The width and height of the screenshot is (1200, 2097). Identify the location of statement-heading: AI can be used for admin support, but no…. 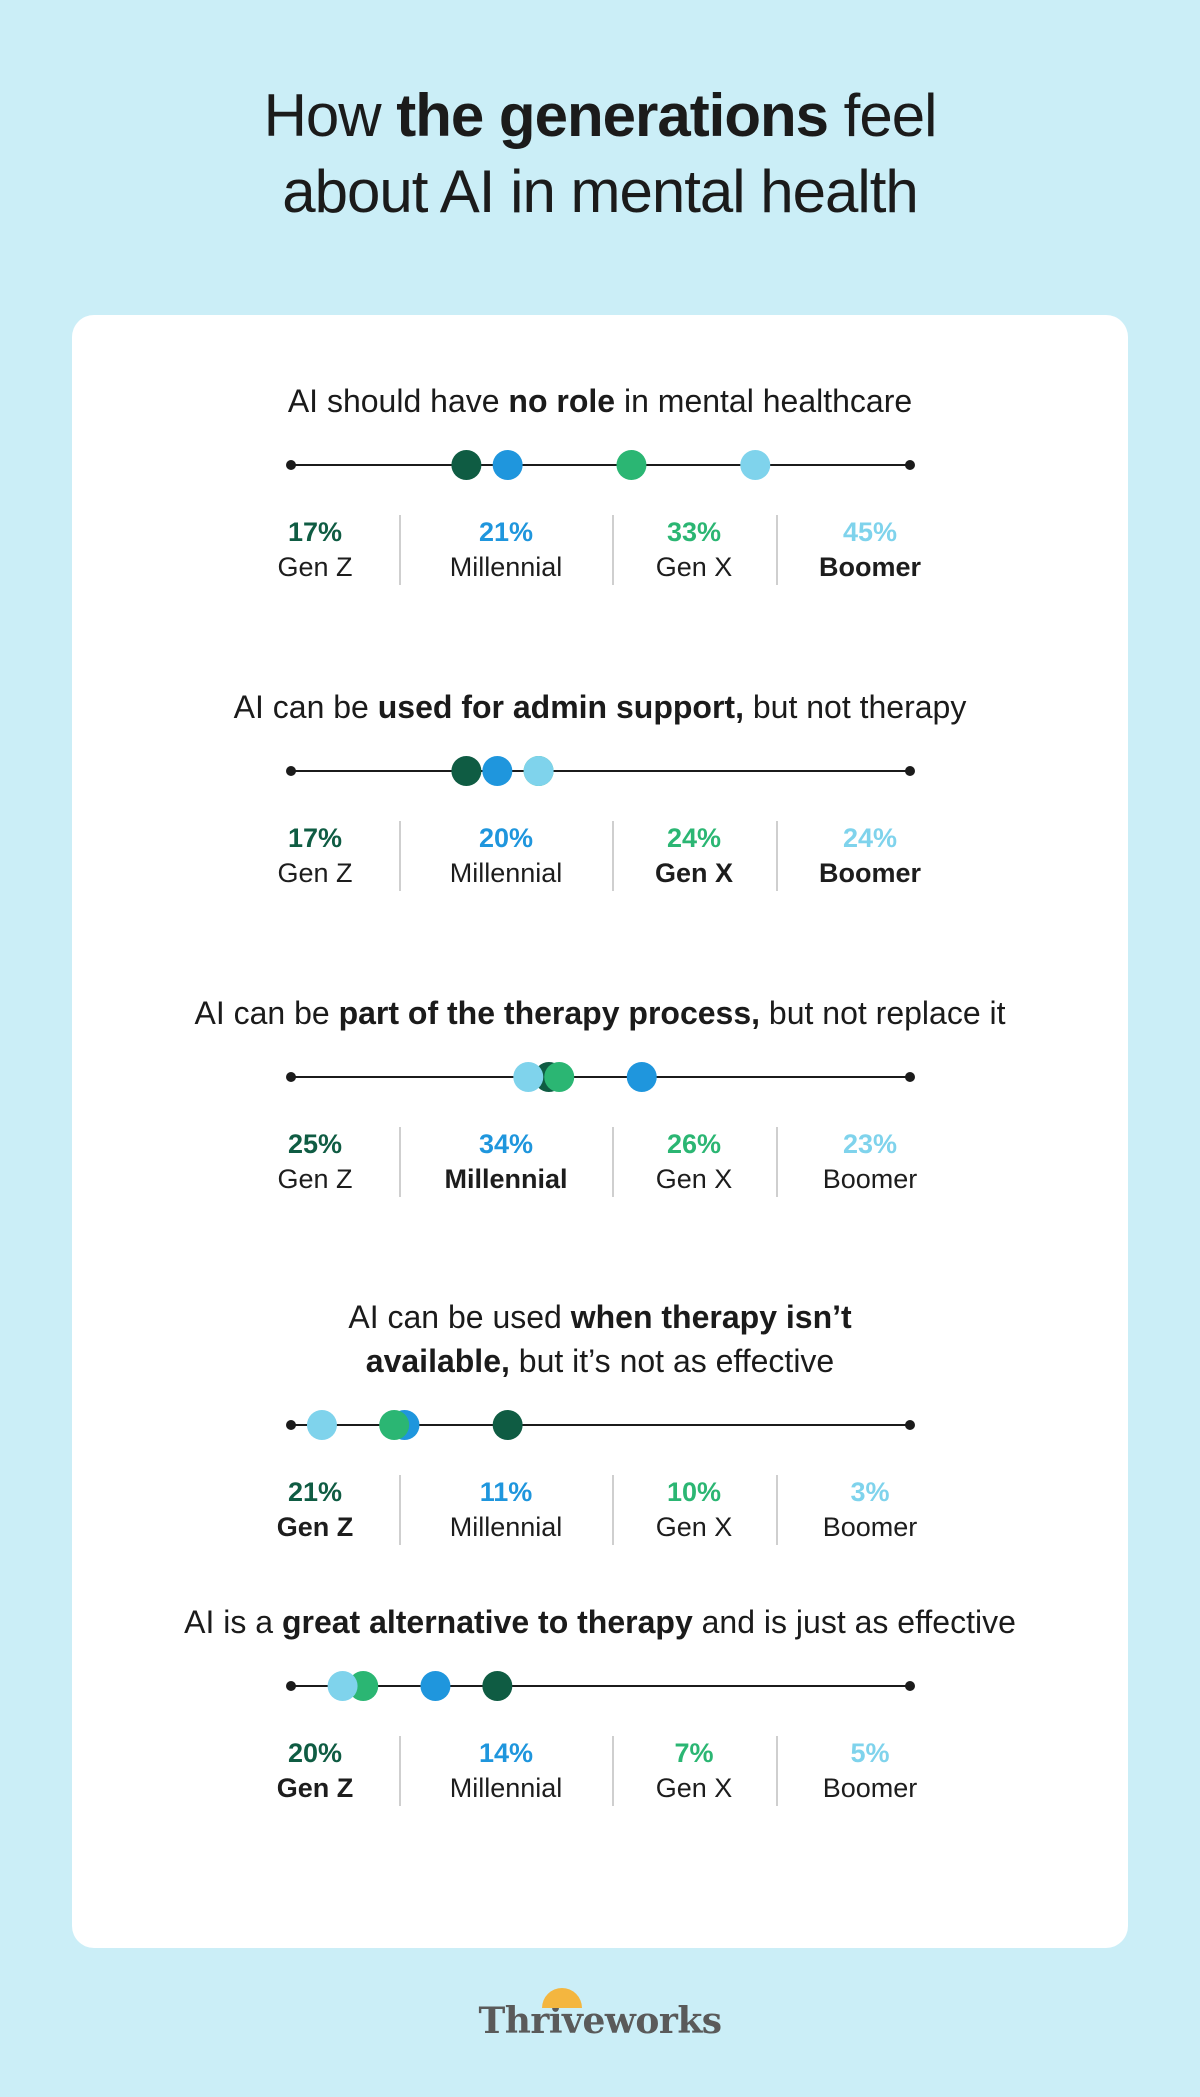
(600, 707).